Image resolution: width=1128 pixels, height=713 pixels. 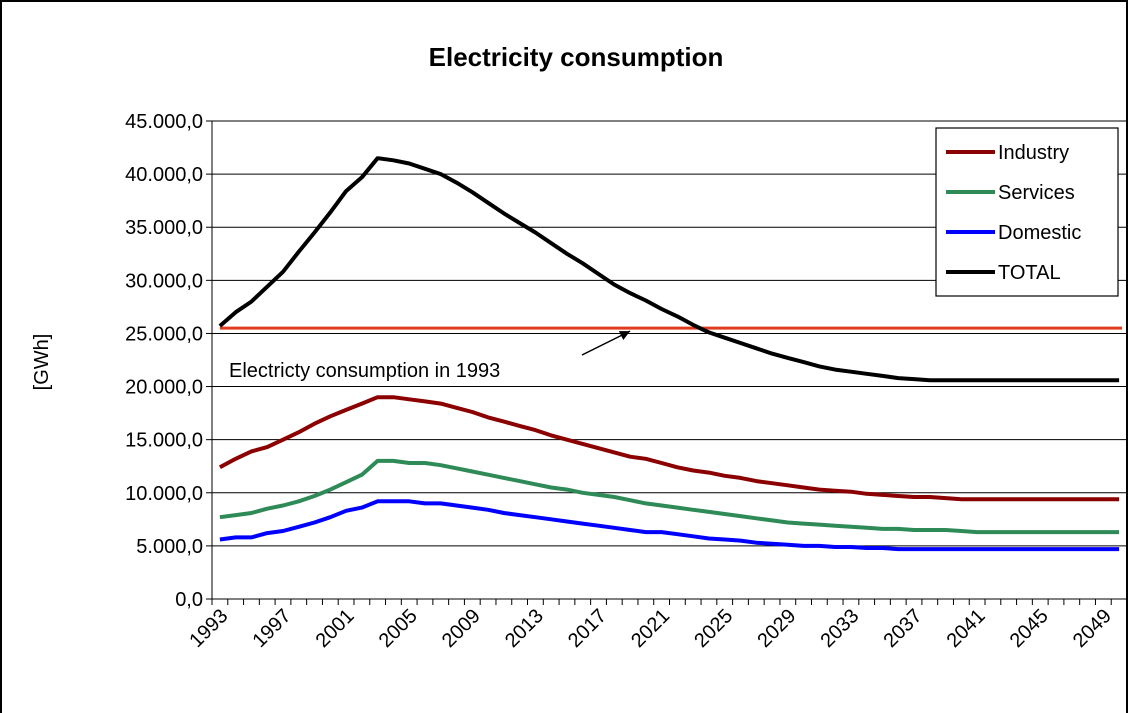 I want to click on x-tick-label: 2029, so click(x=776, y=628).